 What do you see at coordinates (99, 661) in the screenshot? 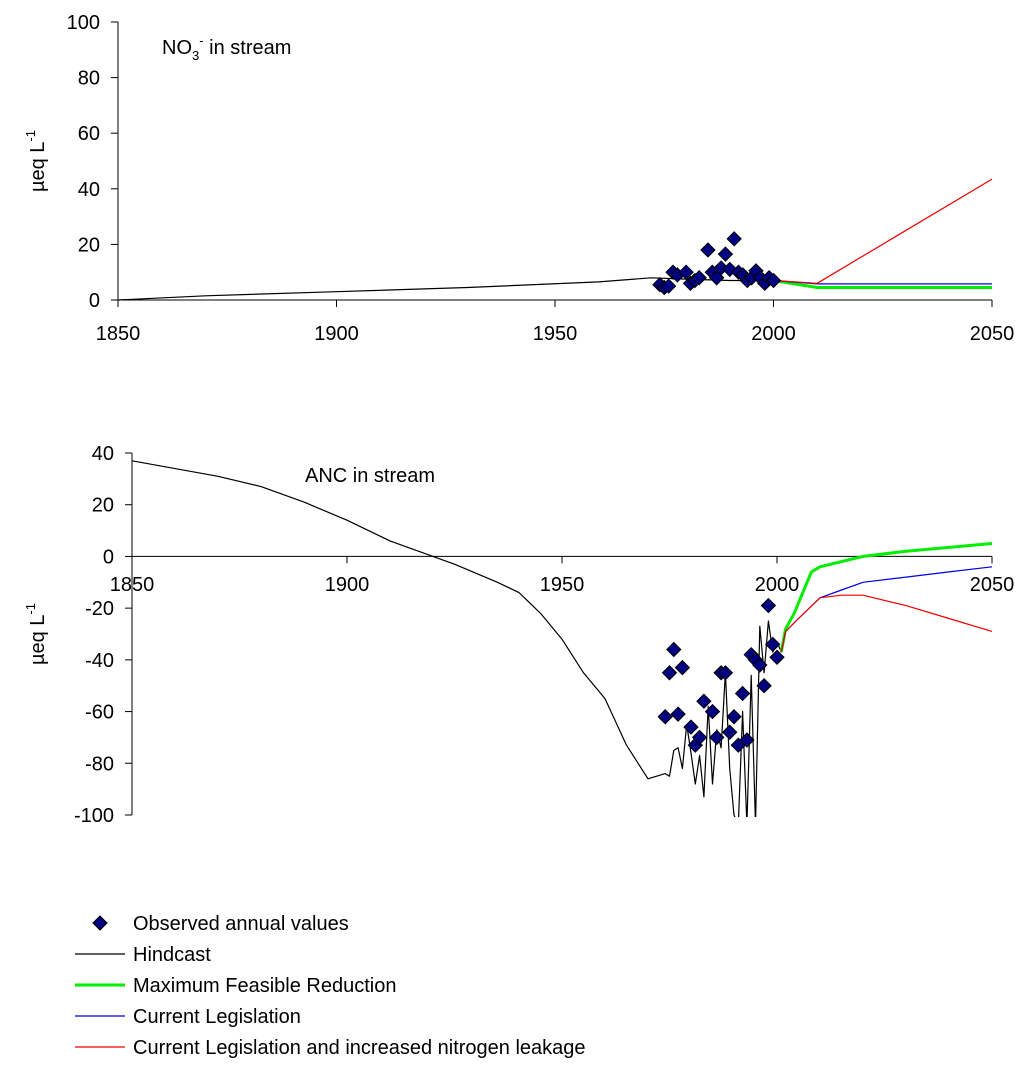
I see `y-tick-label: -40` at bounding box center [99, 661].